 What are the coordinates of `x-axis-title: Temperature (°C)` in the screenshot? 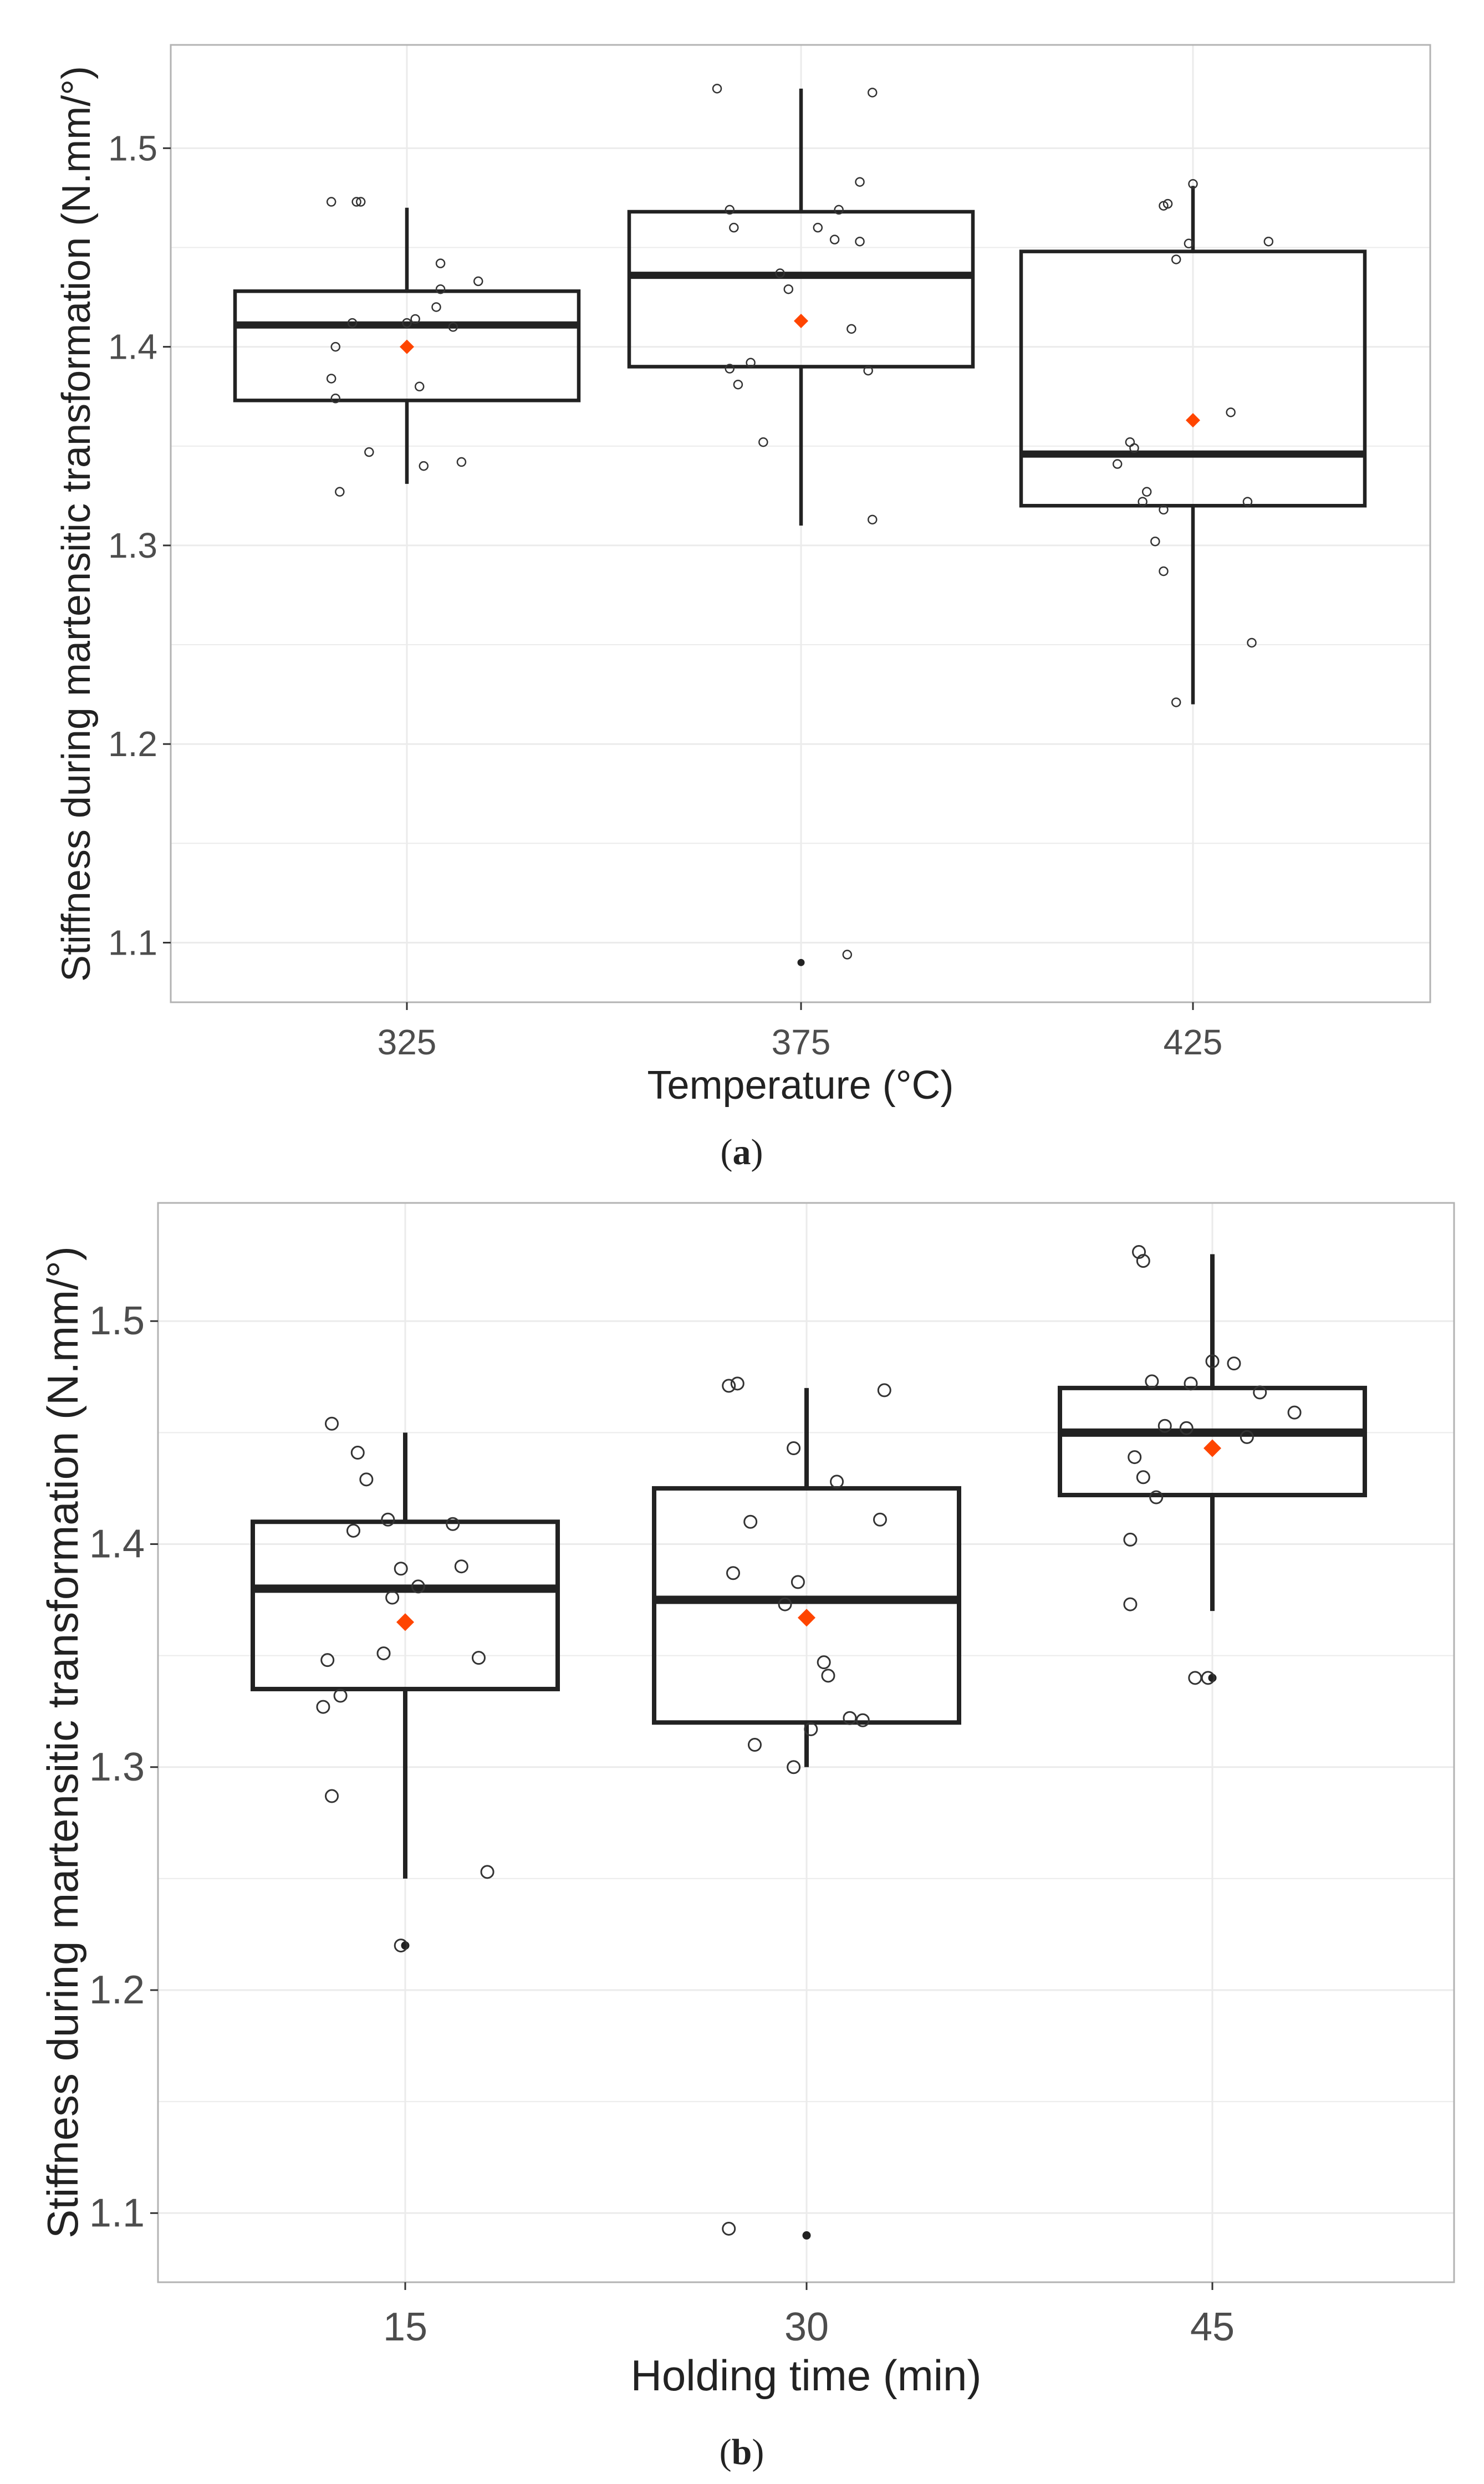 It's located at (800, 1085).